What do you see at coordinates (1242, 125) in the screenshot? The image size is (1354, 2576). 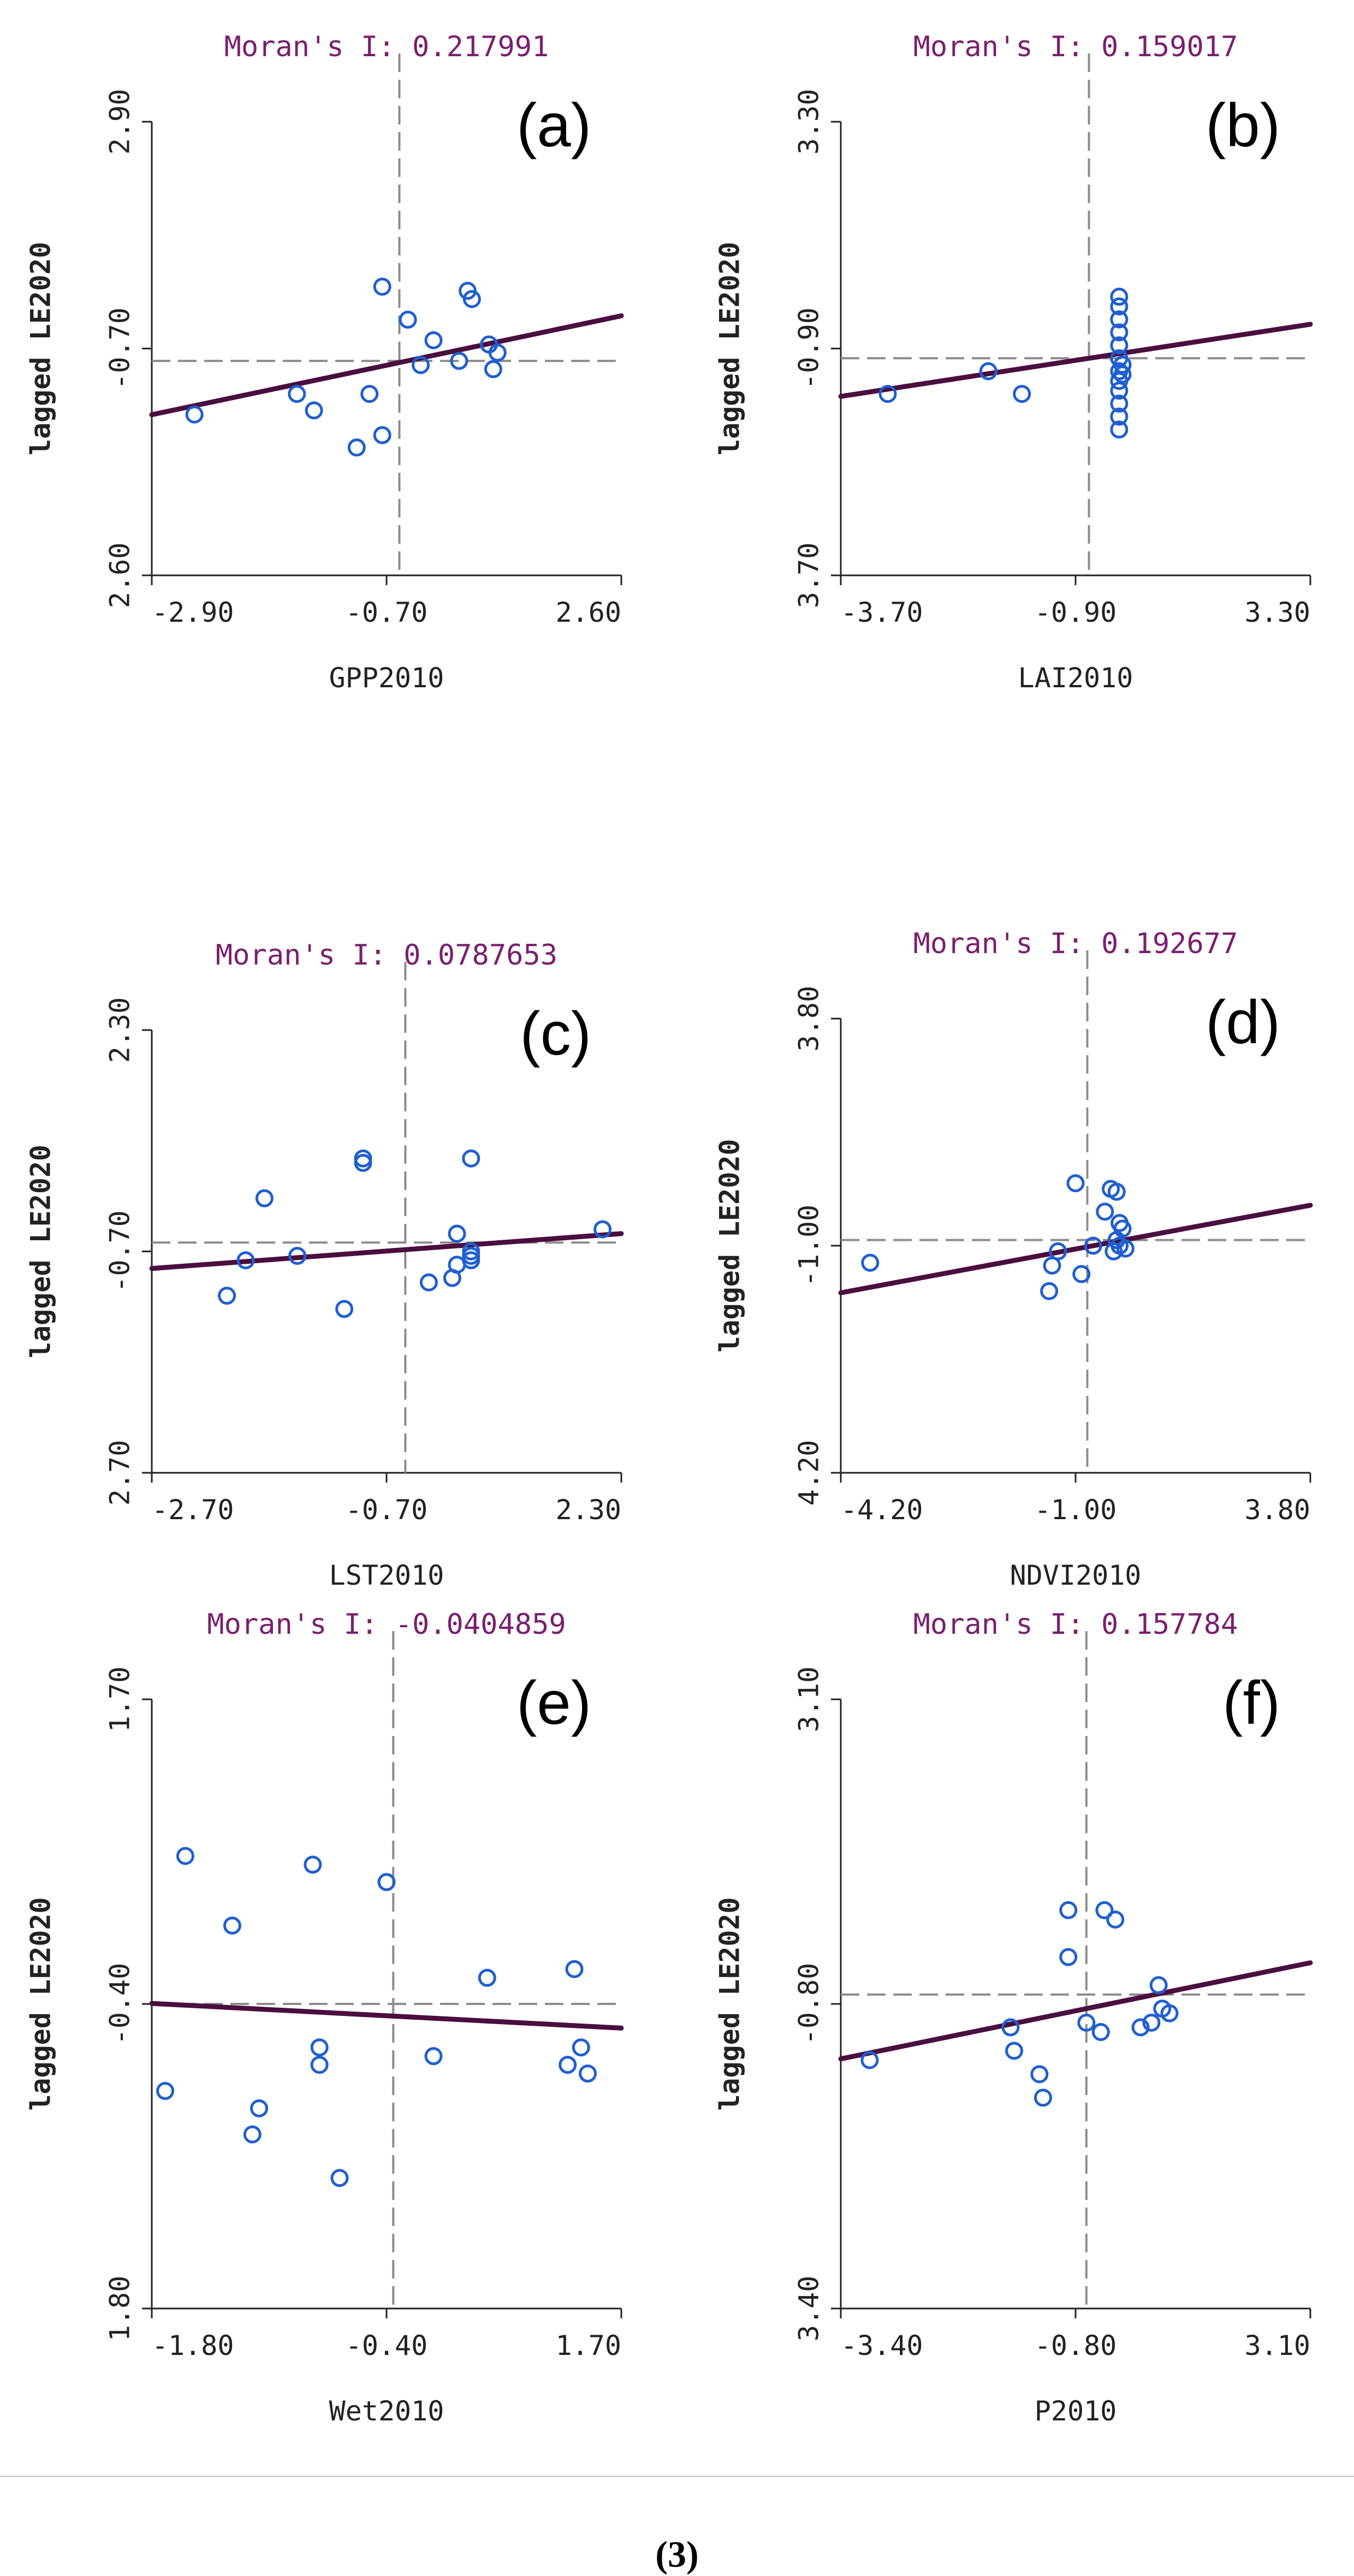 I see `panel-label: (b)` at bounding box center [1242, 125].